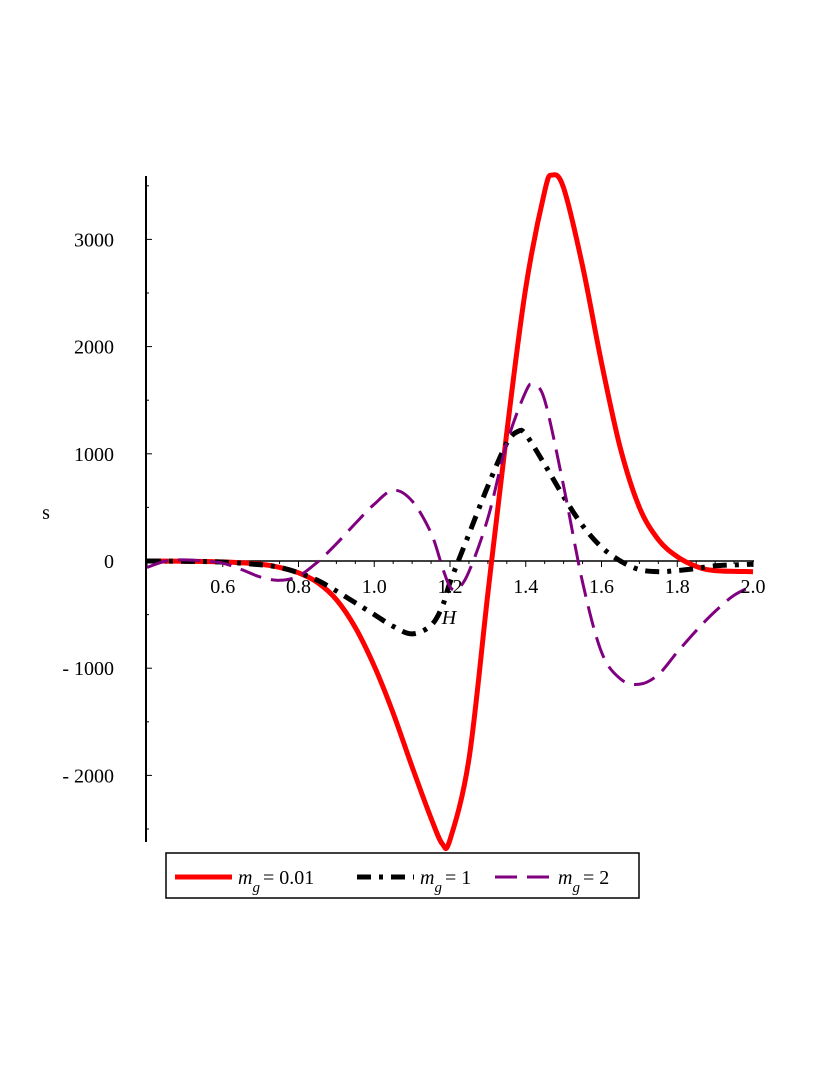  Describe the element at coordinates (222, 587) in the screenshot. I see `x-tick-label: 0.6` at that location.